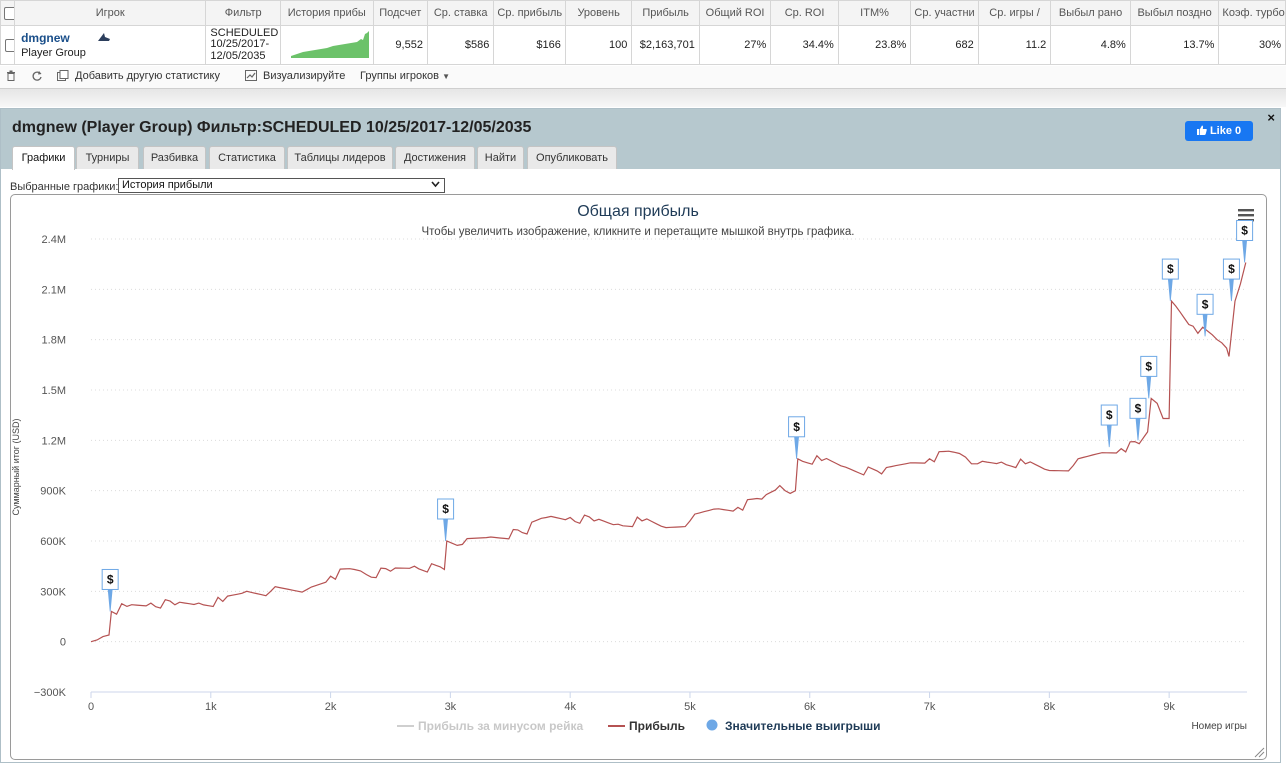 This screenshot has height=763, width=1286. I want to click on column-header-late-out: Выбыл поздно, so click(1174, 13).